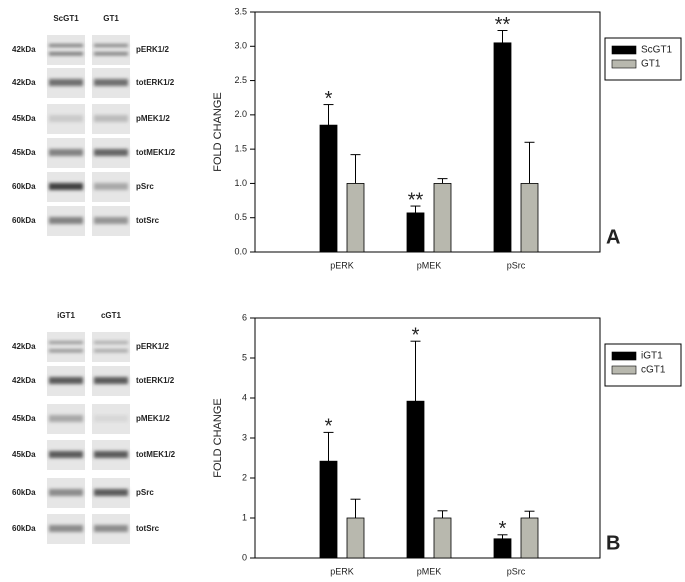  What do you see at coordinates (111, 315) in the screenshot?
I see `lane-label: cGT1` at bounding box center [111, 315].